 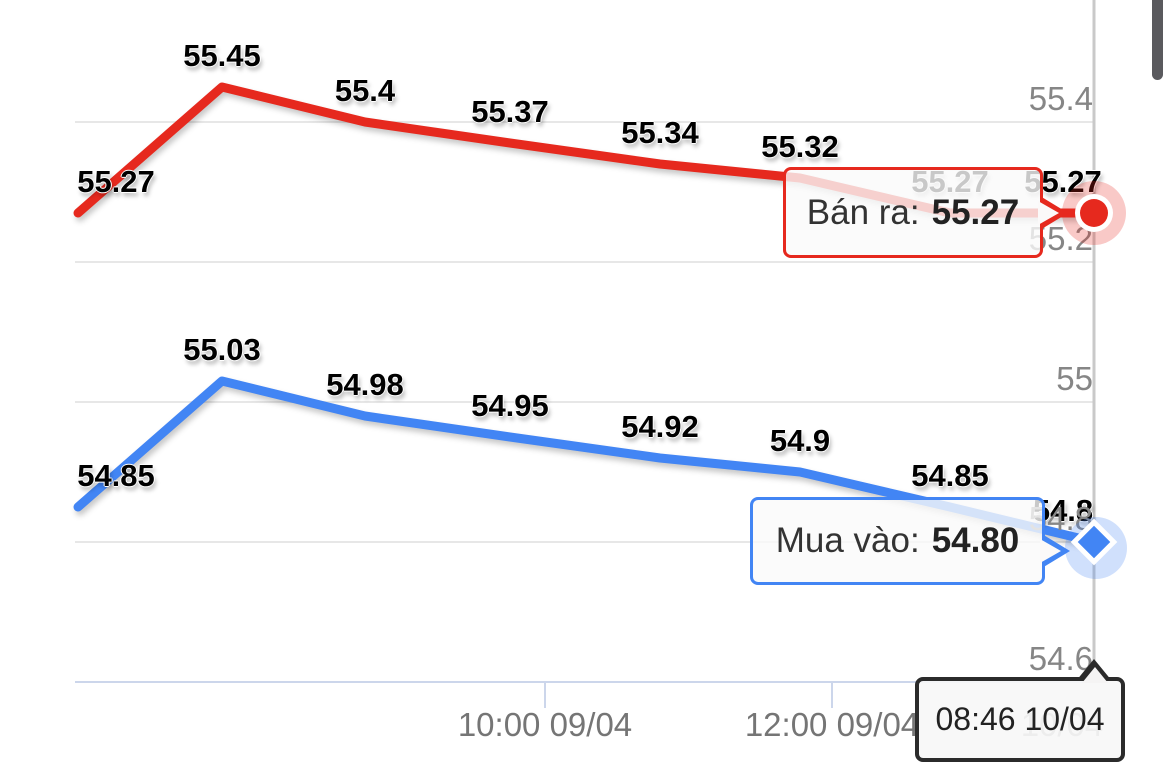 What do you see at coordinates (800, 146) in the screenshot?
I see `data-label: 55.32` at bounding box center [800, 146].